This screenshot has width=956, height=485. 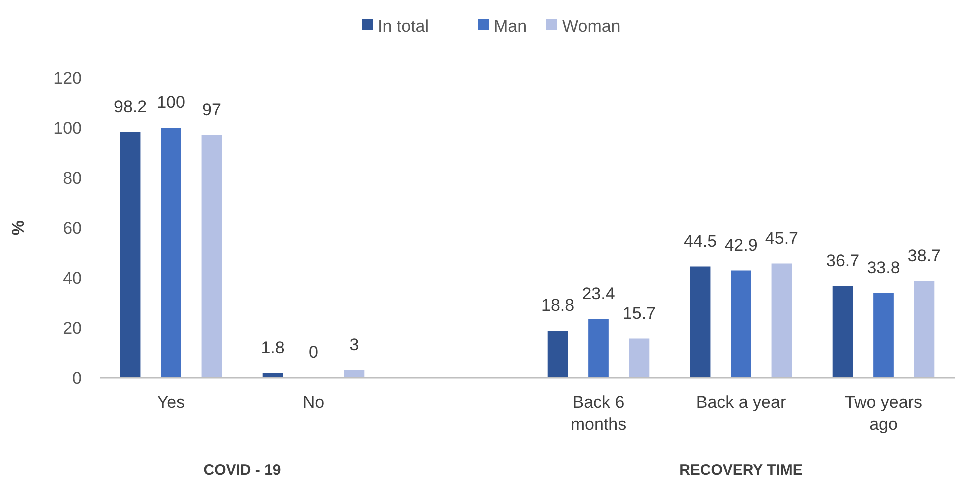 What do you see at coordinates (782, 238) in the screenshot?
I see `data-label: 45.7` at bounding box center [782, 238].